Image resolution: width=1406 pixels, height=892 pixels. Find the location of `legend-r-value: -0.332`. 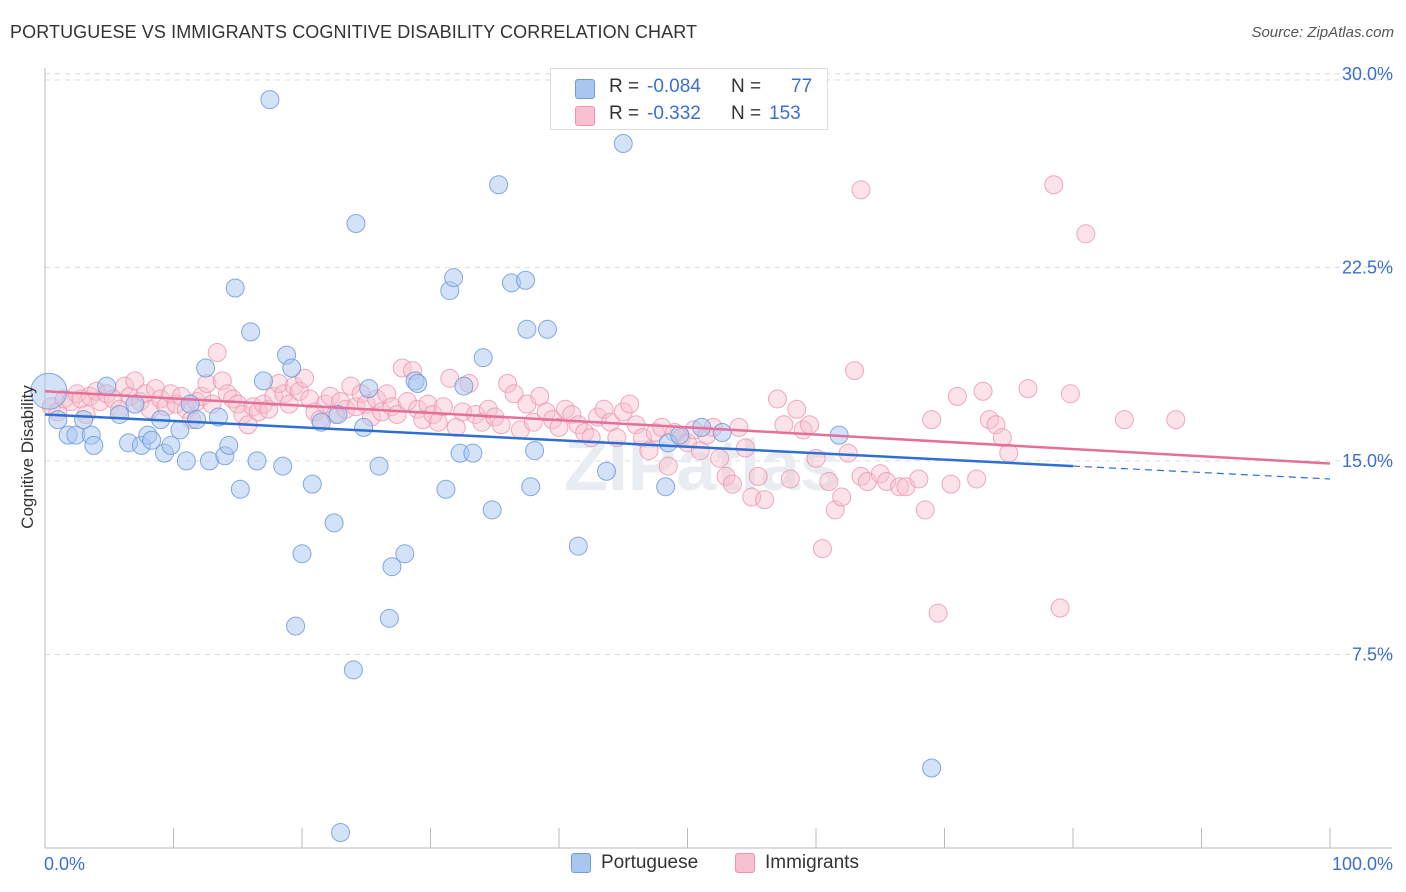

legend-r-value: -0.332 is located at coordinates (674, 113).